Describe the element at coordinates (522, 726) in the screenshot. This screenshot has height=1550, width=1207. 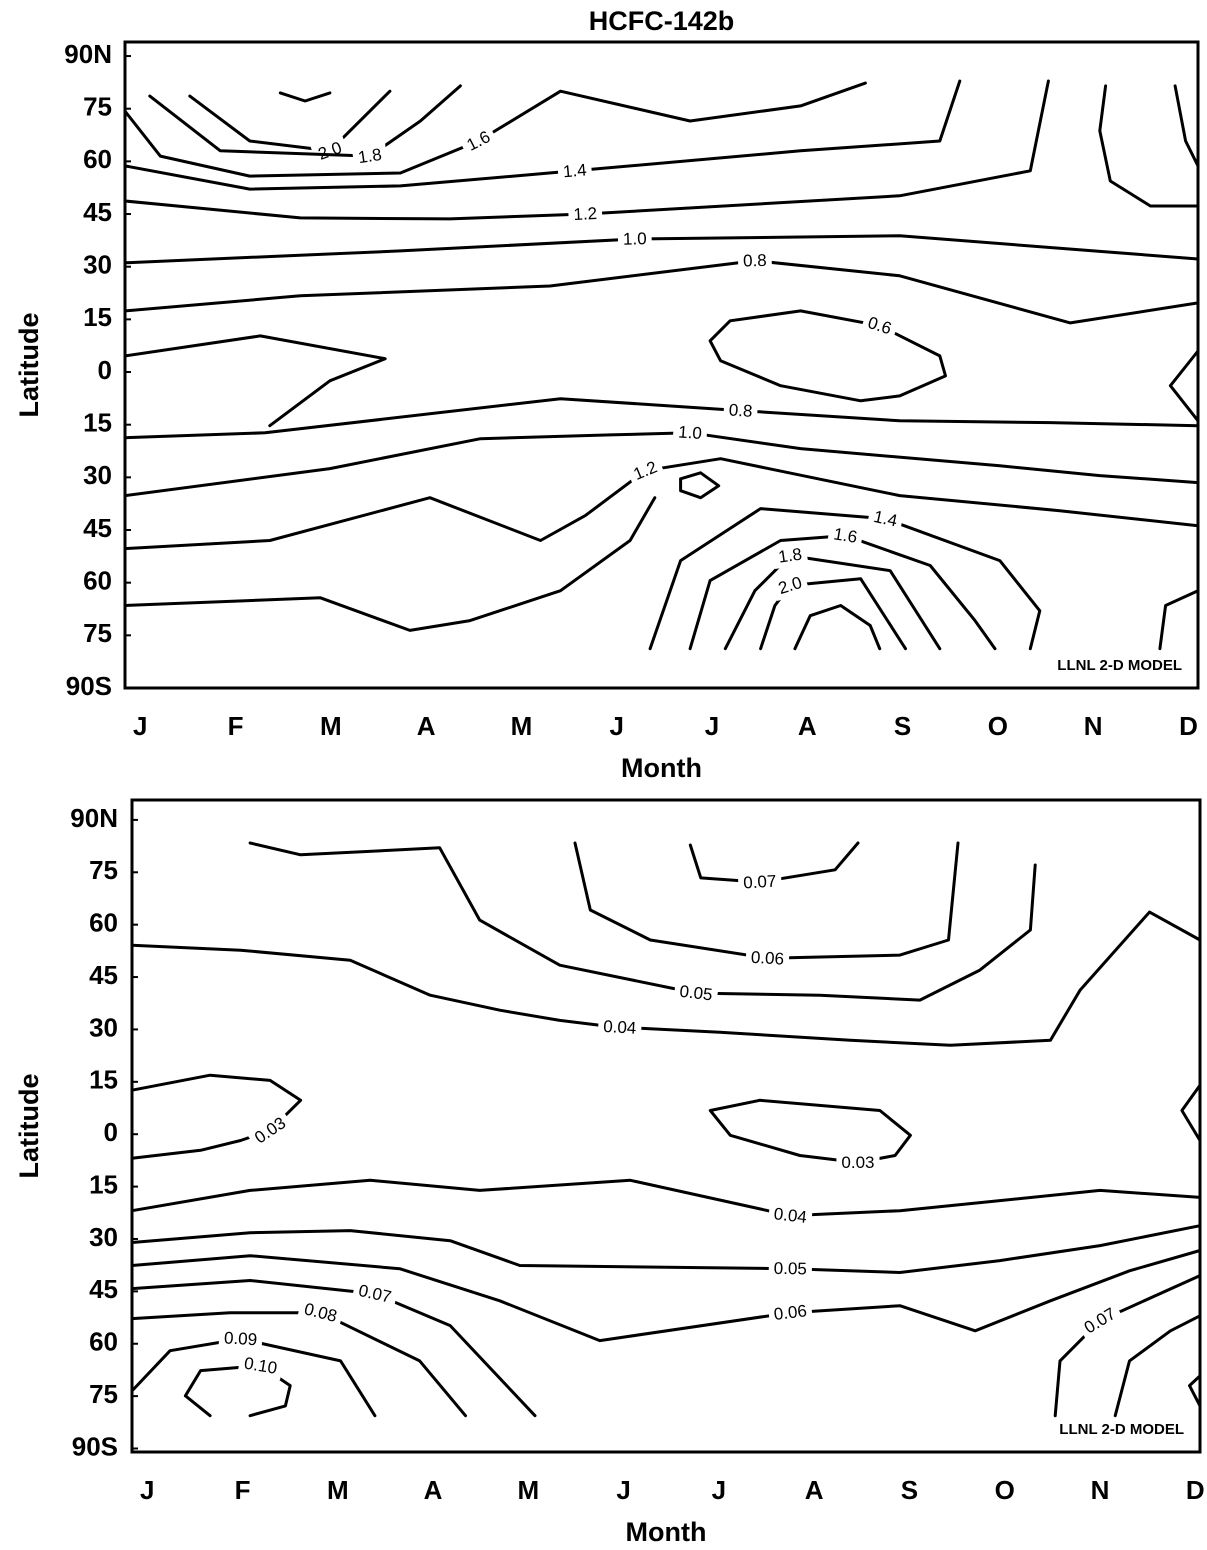
I see `x-tick-label: M` at that location.